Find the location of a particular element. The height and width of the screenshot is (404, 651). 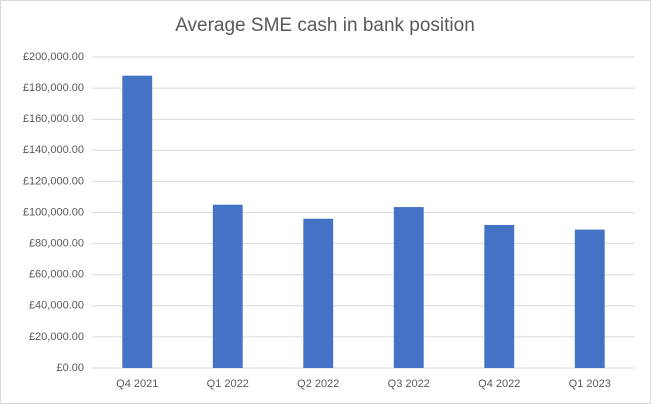

x-tick-label: Q1 2023 is located at coordinates (590, 384).